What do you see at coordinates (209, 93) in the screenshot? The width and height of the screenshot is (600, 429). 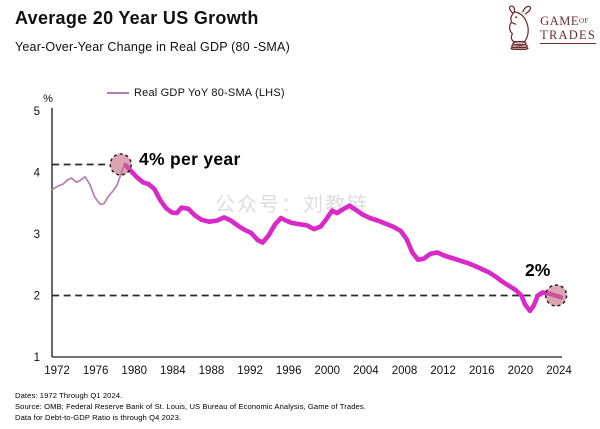 I see `legend-label: Real GDP YoY 80-SMA (LHS)` at bounding box center [209, 93].